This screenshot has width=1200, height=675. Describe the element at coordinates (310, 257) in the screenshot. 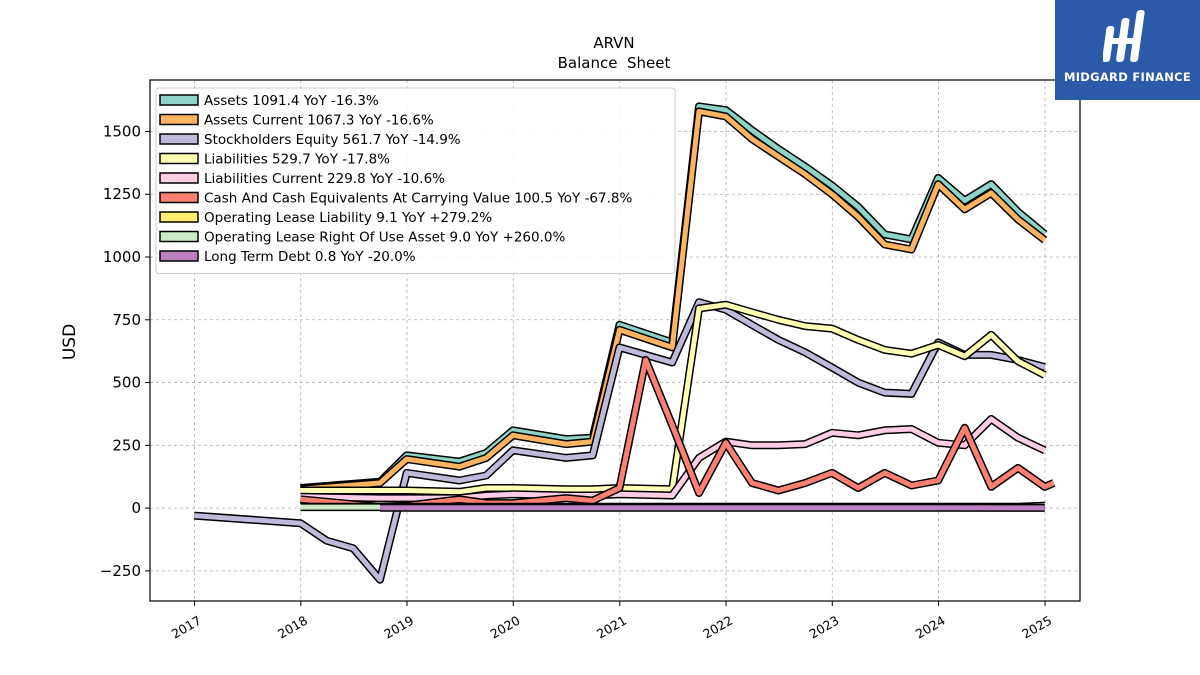

I see `legend-label: Long Term Debt 0.8 YoY -20.0%` at that location.